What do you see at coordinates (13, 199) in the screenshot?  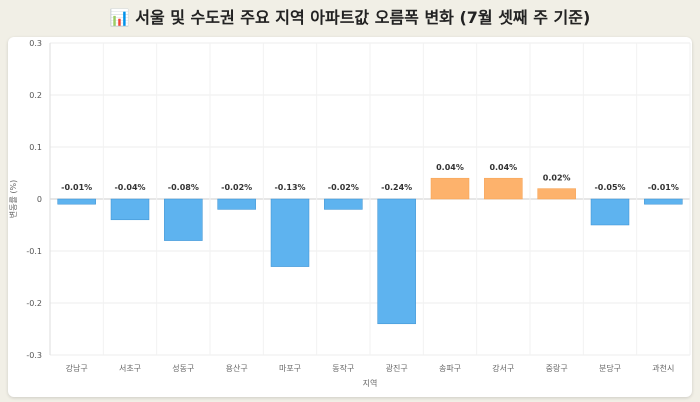 I see `y-axis-title: 변동률 (%)` at bounding box center [13, 199].